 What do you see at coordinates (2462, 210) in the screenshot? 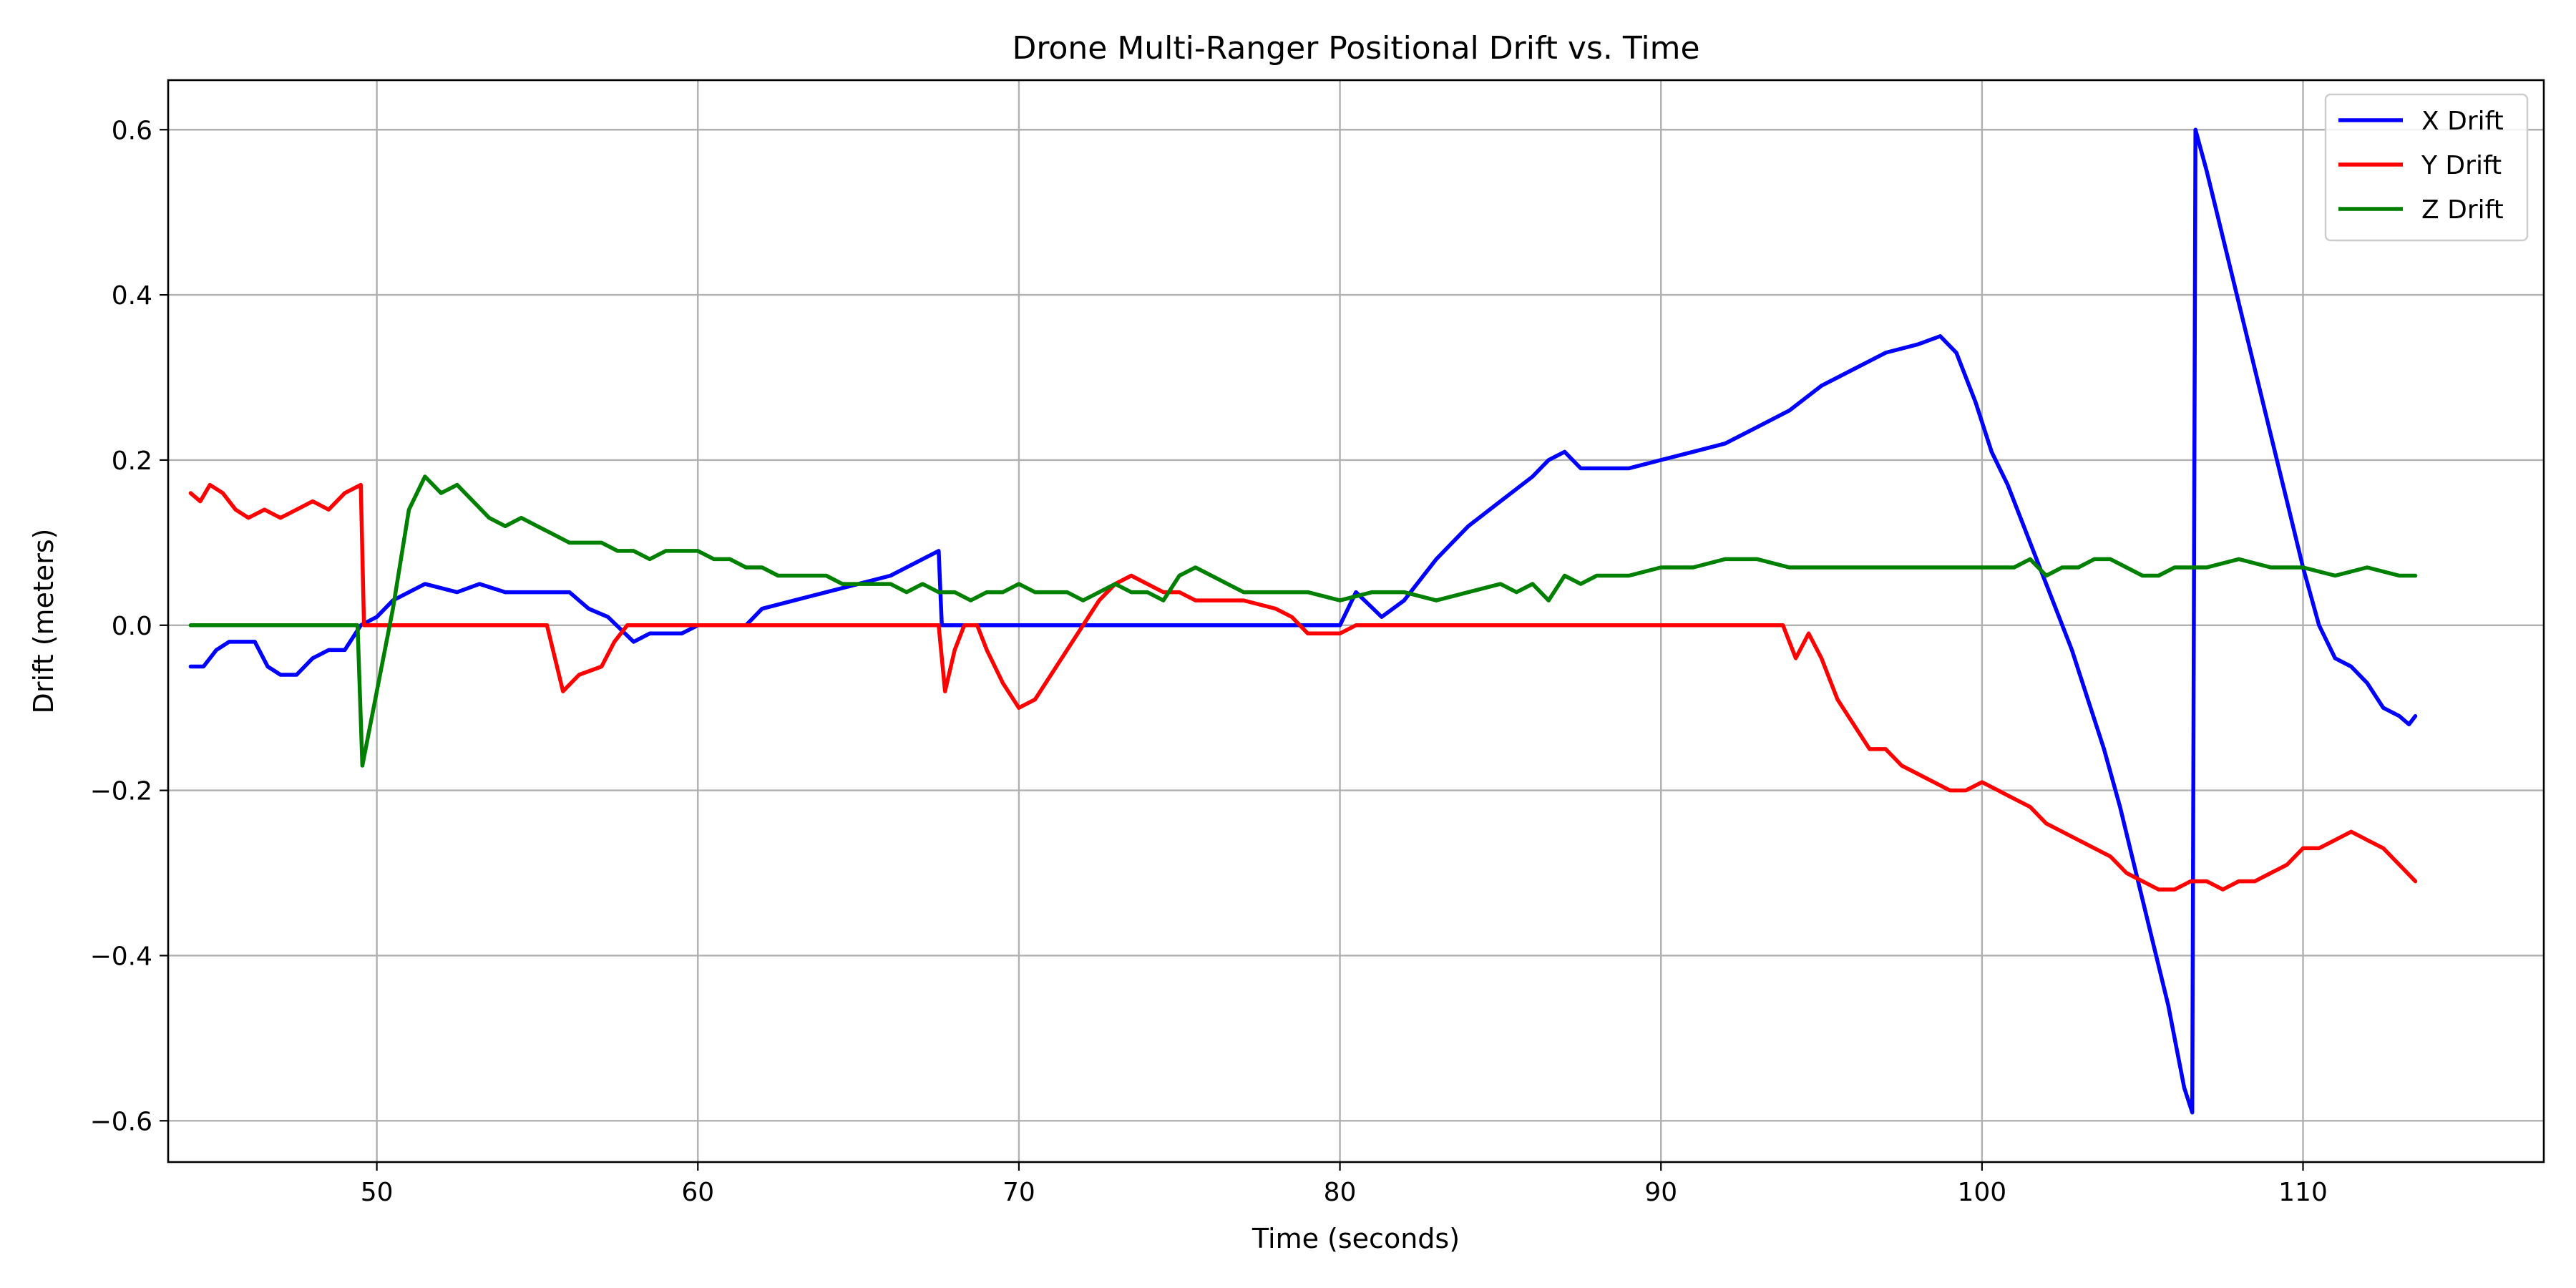
I see `legend-label-z-drift: Z Drift` at bounding box center [2462, 210].